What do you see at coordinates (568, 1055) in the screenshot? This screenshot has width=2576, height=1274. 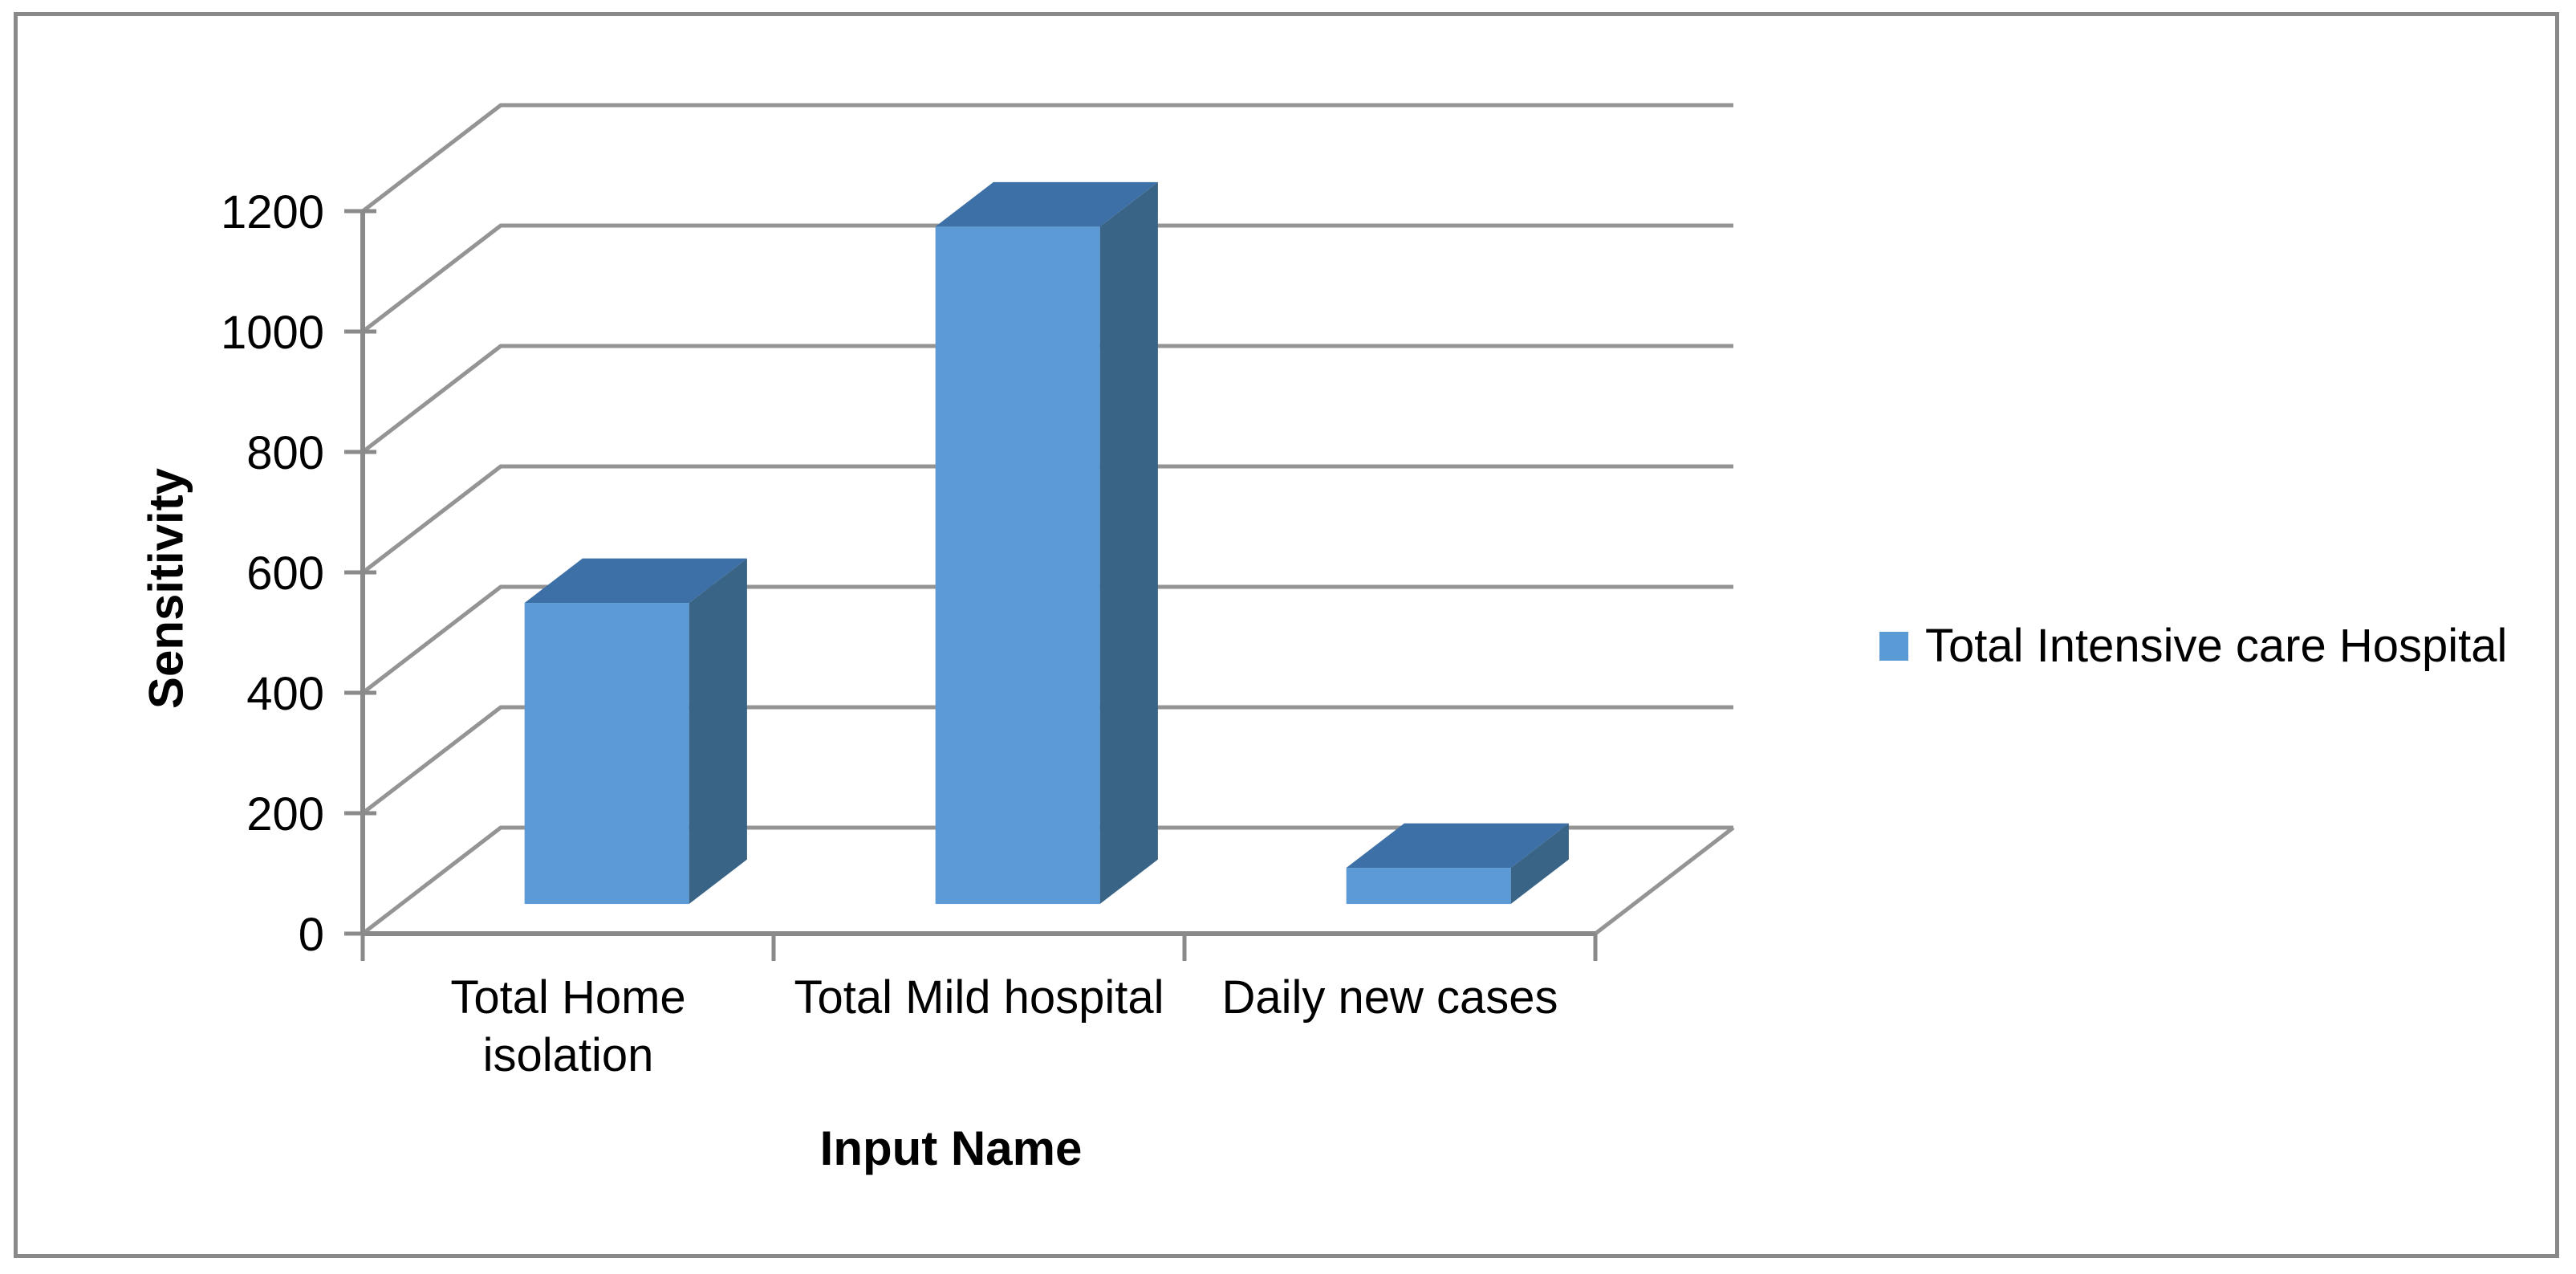 I see `x-category-label: isolation` at bounding box center [568, 1055].